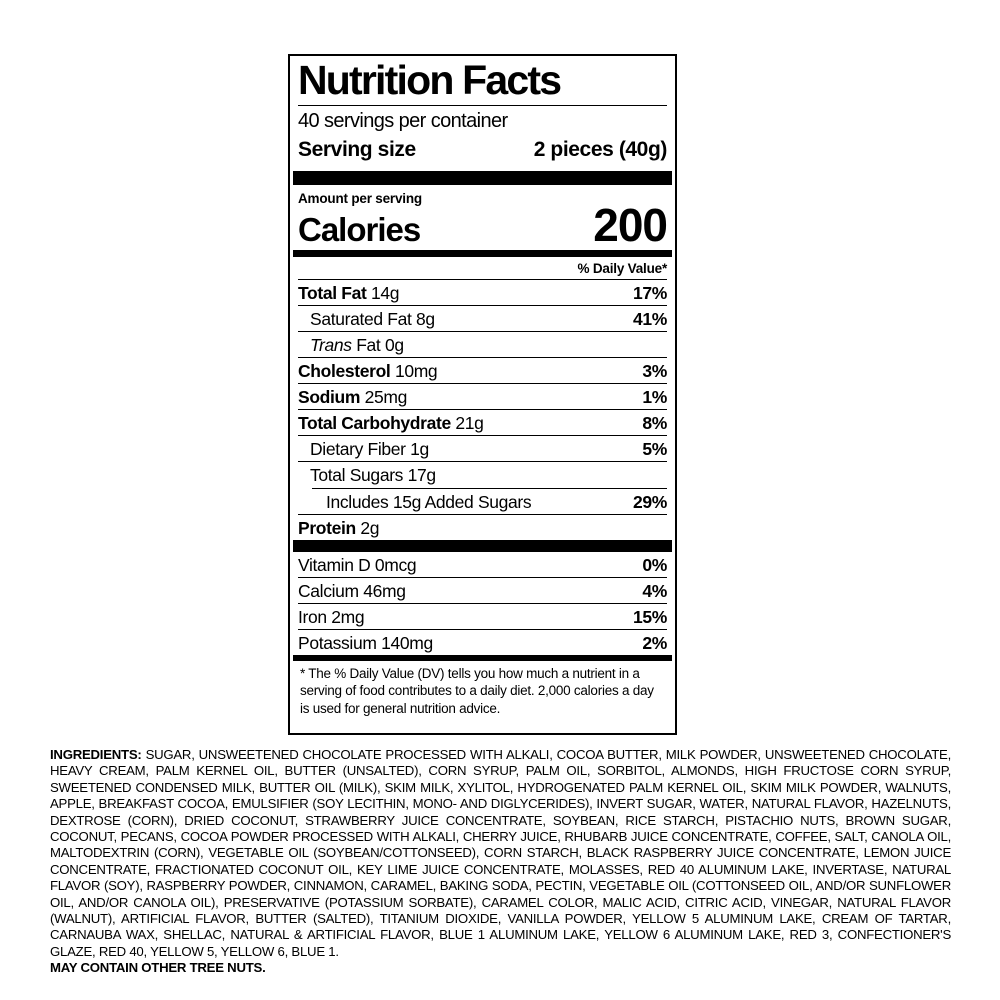 This screenshot has width=1000, height=1000. What do you see at coordinates (482, 317) in the screenshot?
I see `row-saturated-fat: Saturated Fat 8g 41%` at bounding box center [482, 317].